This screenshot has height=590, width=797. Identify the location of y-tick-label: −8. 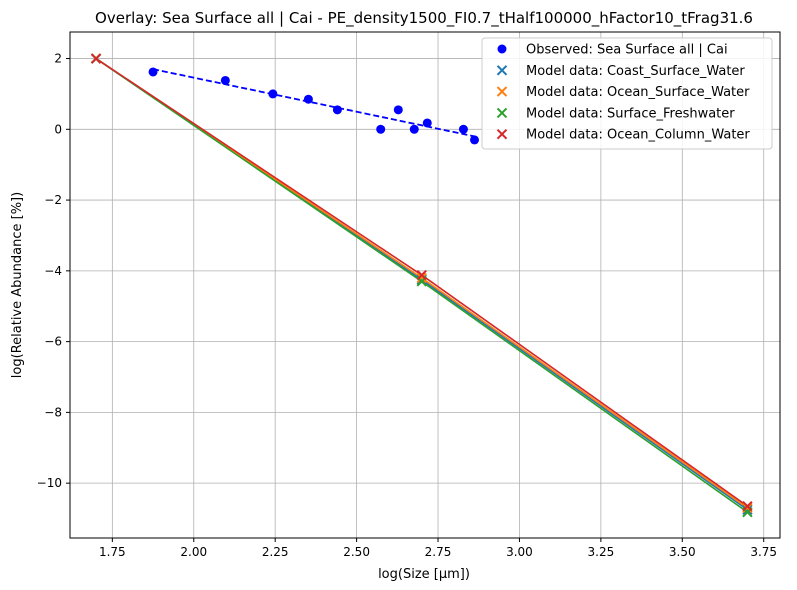
(53, 412).